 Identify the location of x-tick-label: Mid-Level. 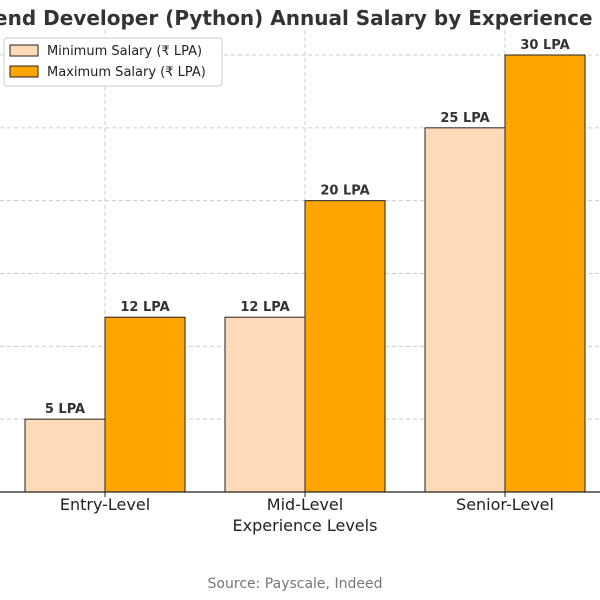
(305, 504).